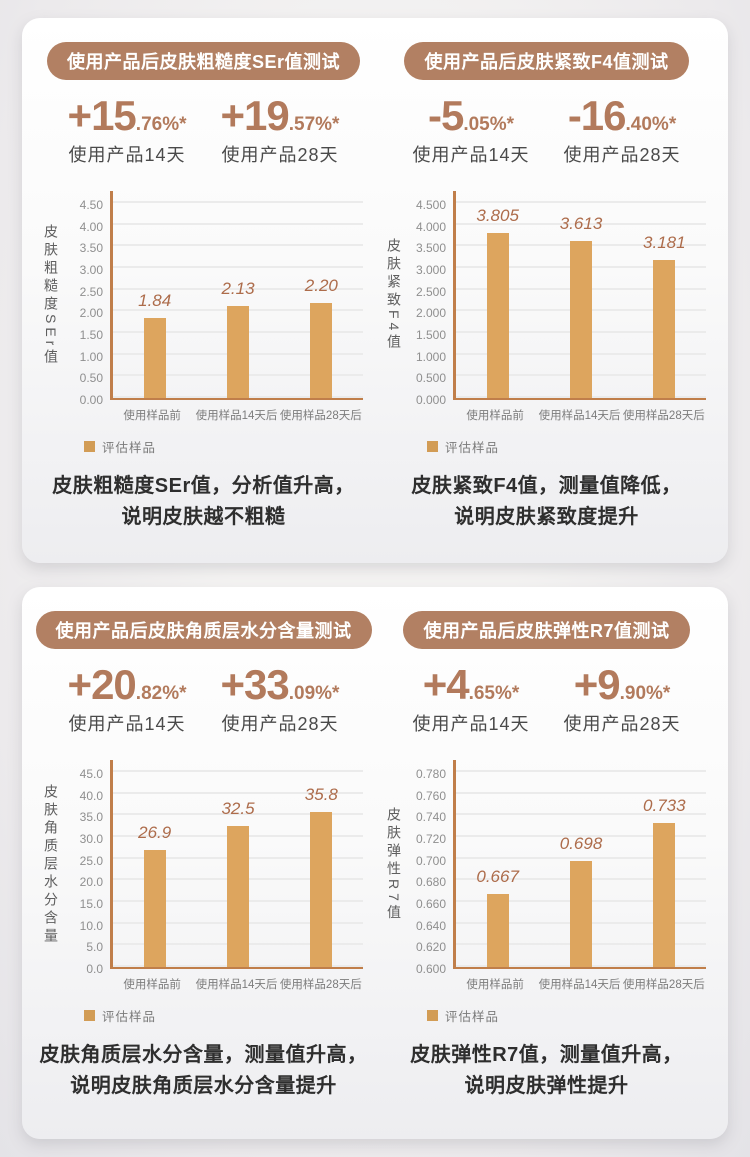 Image resolution: width=750 pixels, height=1157 pixels. I want to click on y-tick-label: 1.50, so click(91, 335).